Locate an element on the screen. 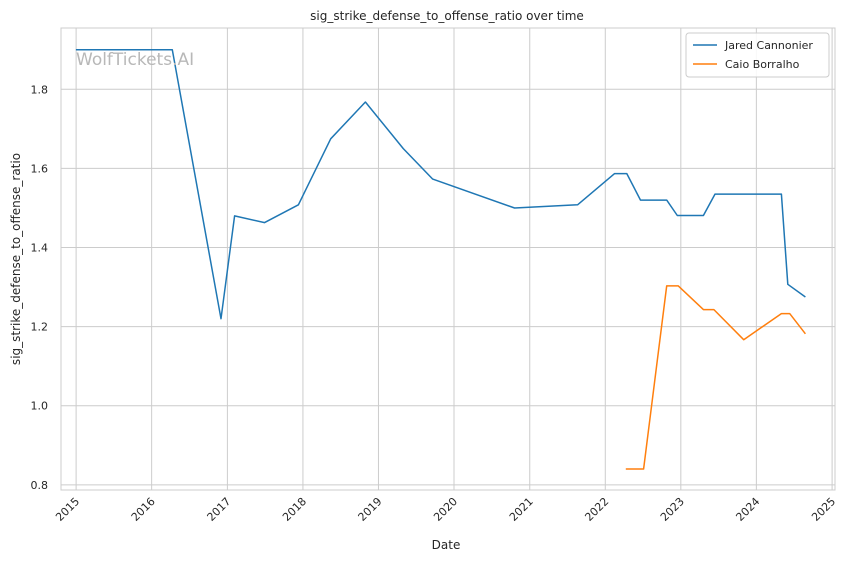 The height and width of the screenshot is (561, 851). y-tick-label: 1.2 is located at coordinates (40, 327).